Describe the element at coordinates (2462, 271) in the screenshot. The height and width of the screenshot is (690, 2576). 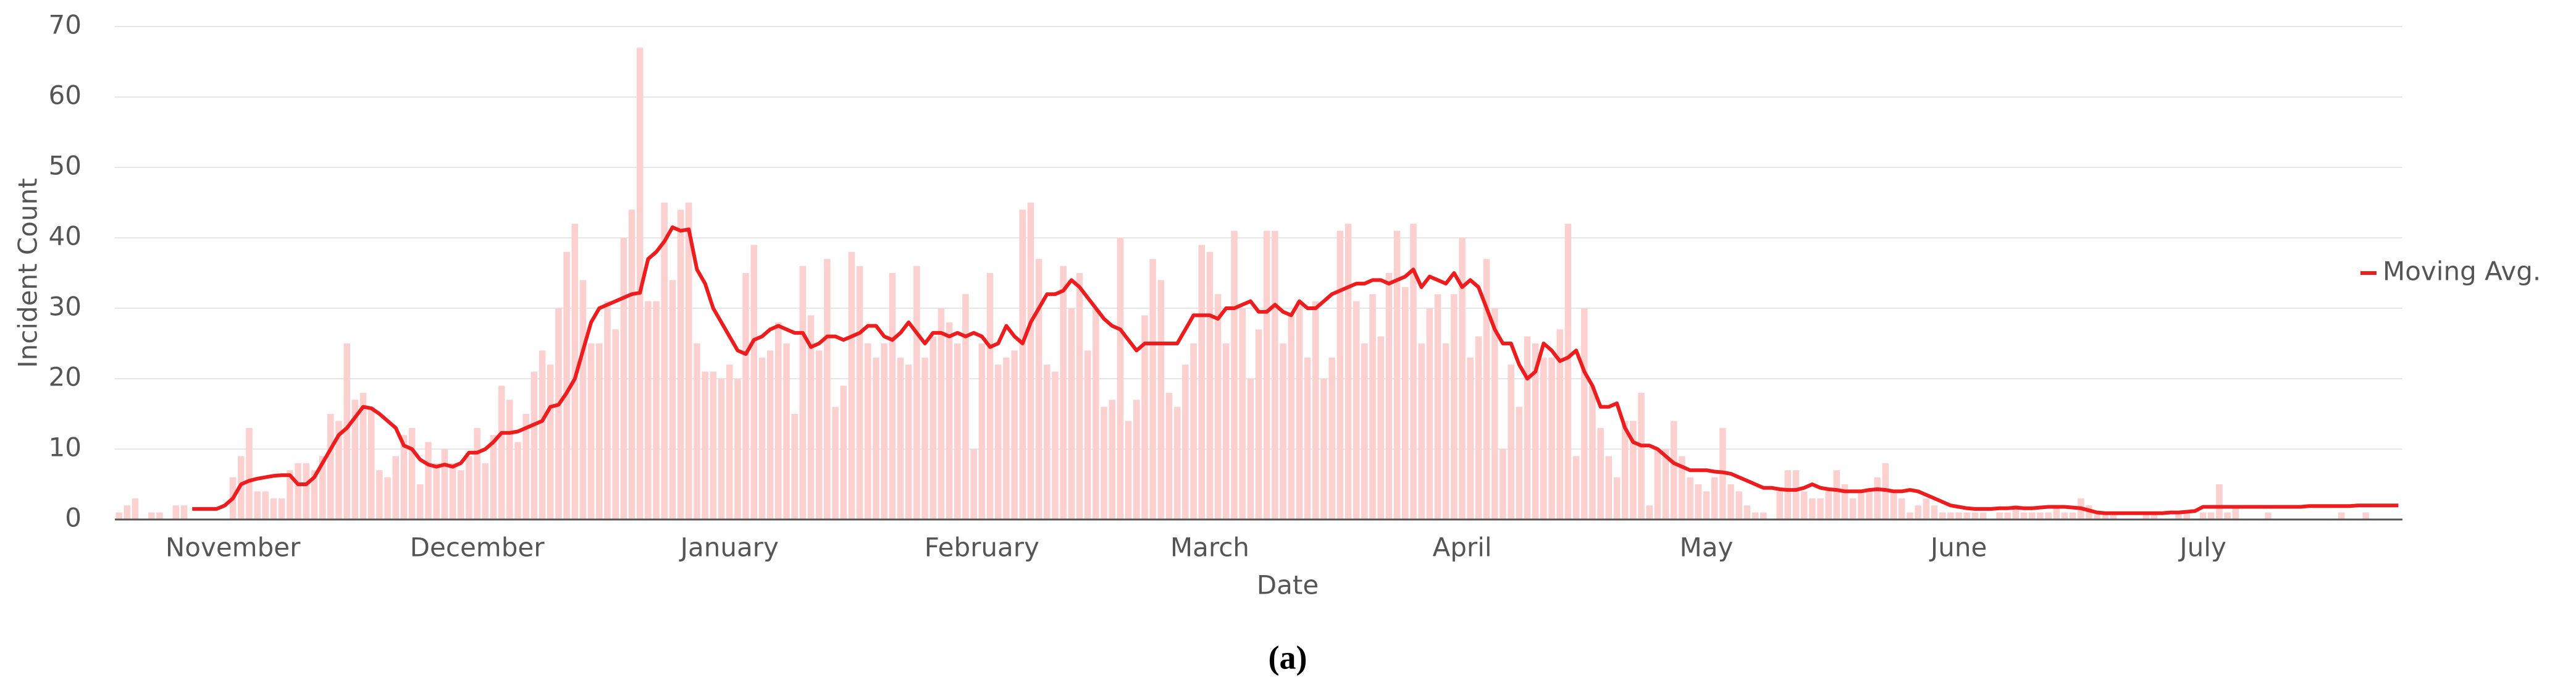
I see `legend-label: Moving Avg.` at that location.